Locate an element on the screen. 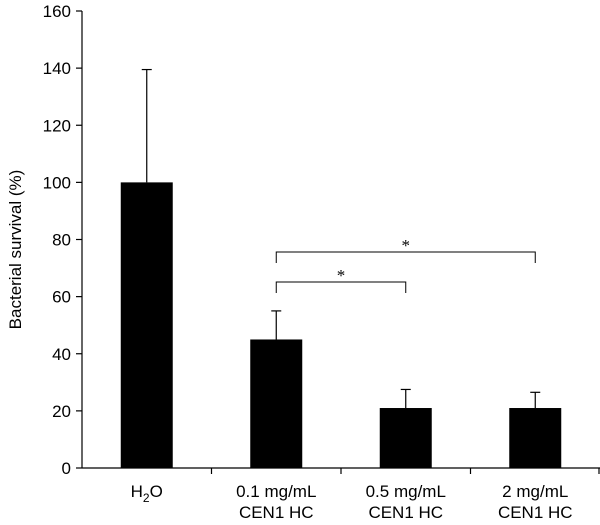 The height and width of the screenshot is (525, 600). y-axis: 0 20 40 60 80 100 120 140 160 is located at coordinates (63, 240).